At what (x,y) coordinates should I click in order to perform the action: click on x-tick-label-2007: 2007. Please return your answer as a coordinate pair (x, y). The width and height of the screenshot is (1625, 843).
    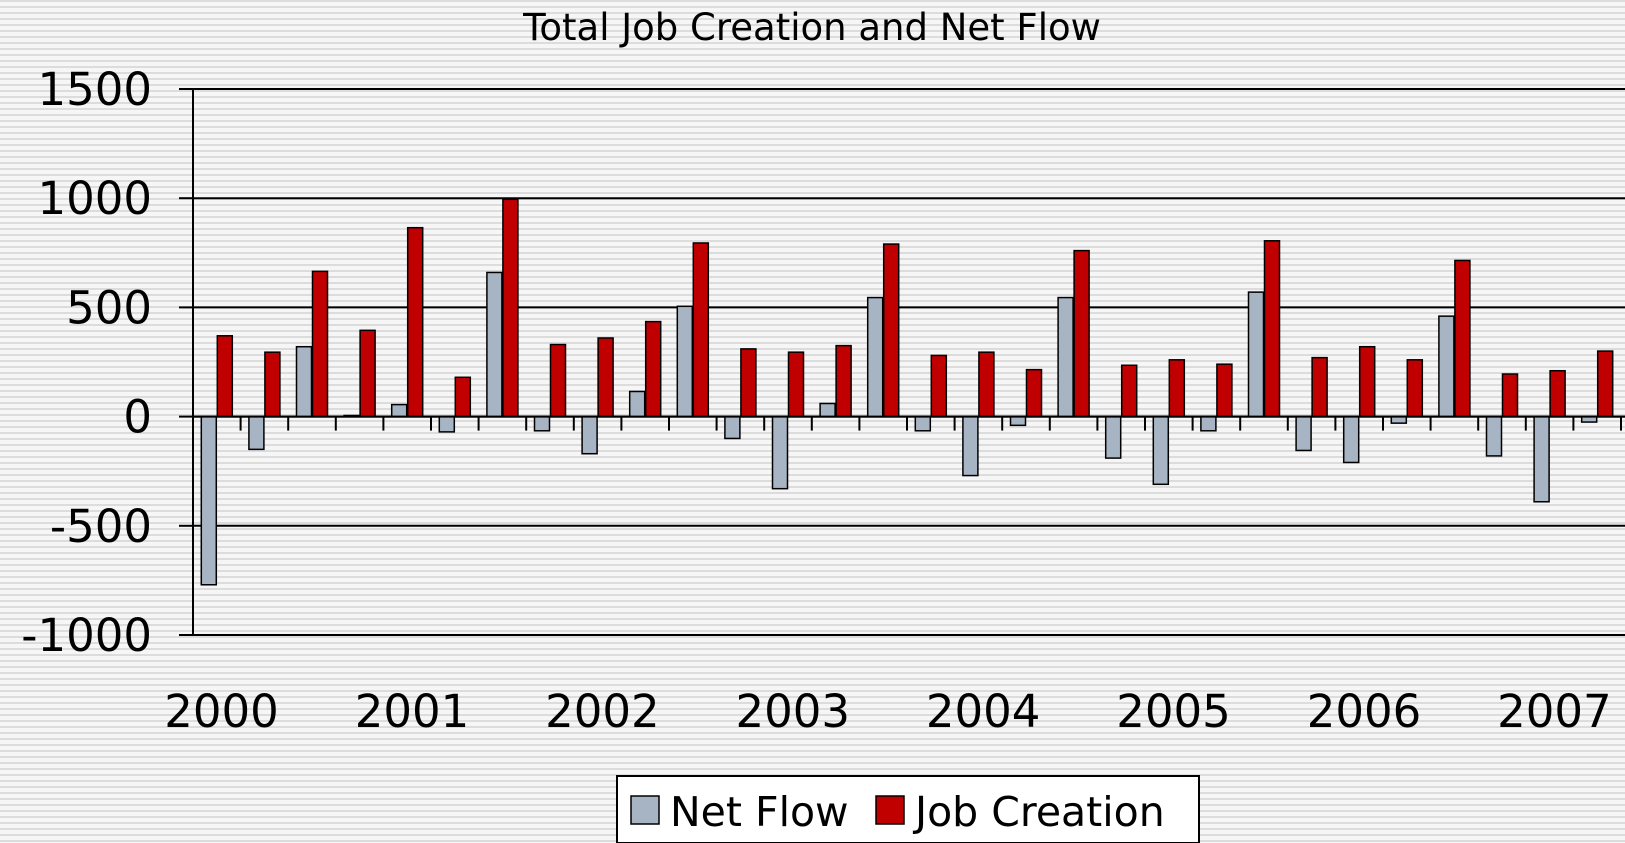
    Looking at the image, I should click on (1554, 711).